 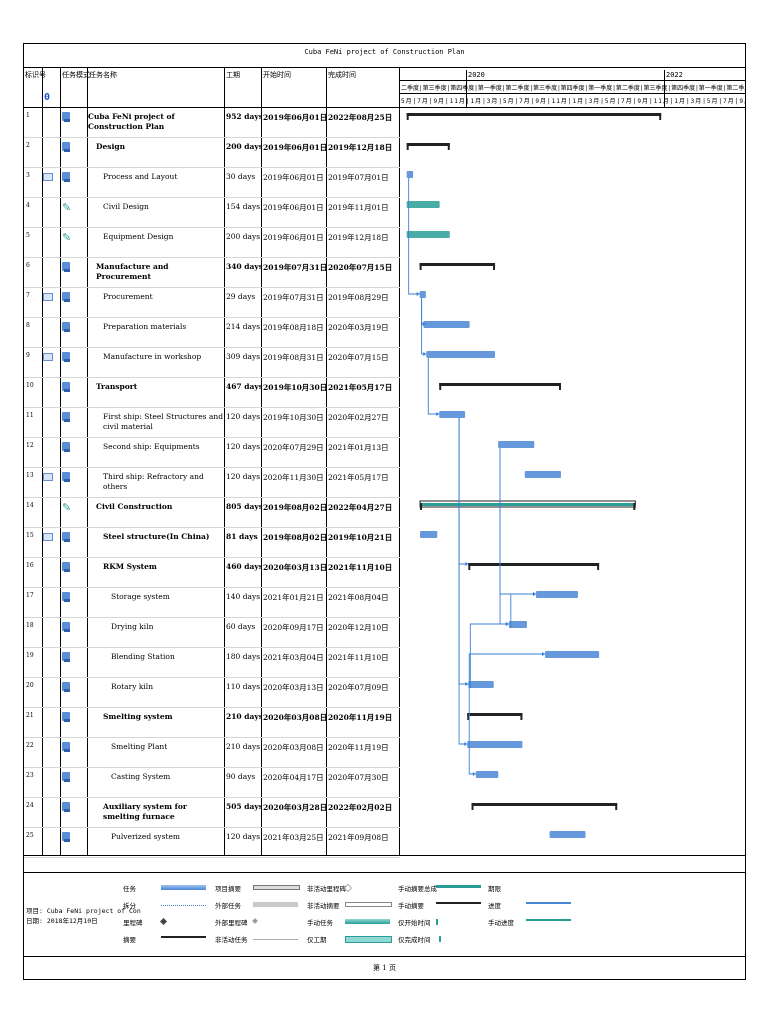 I want to click on task-finish: 2021年01月13日, so click(x=358, y=447).